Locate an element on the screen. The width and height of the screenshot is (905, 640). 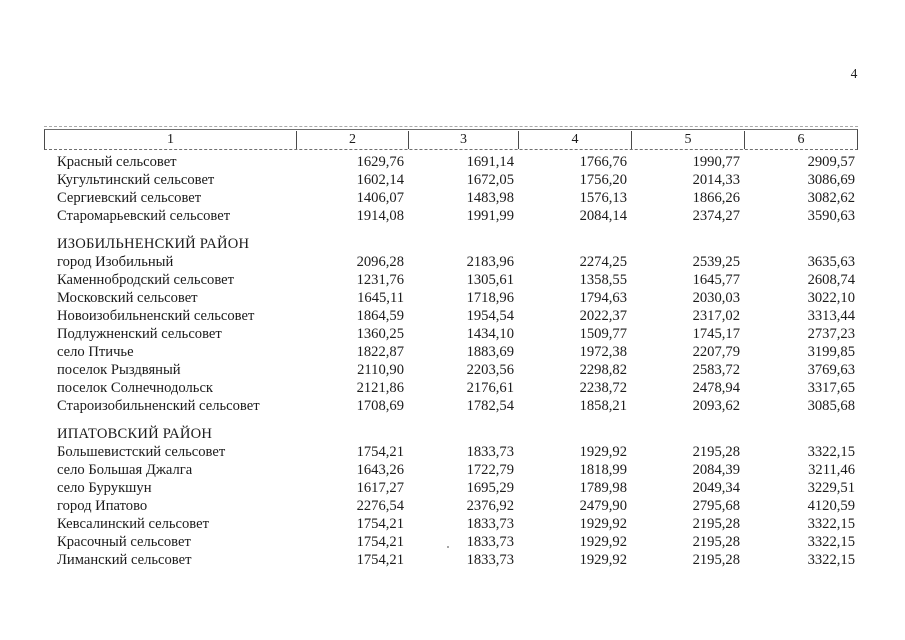
row-value-cell: 3082,62 is located at coordinates (831, 198).